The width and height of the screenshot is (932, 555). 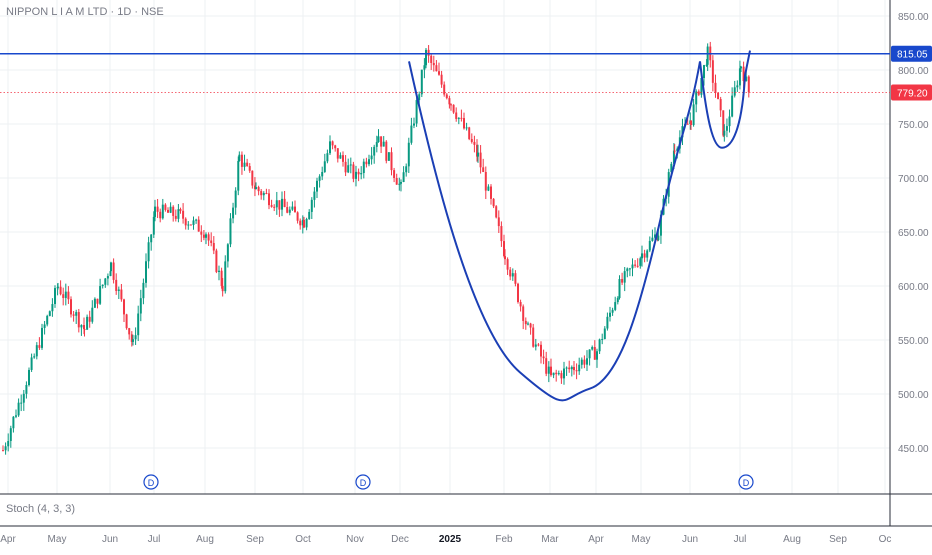 What do you see at coordinates (363, 482) in the screenshot?
I see `dividend-marker` at bounding box center [363, 482].